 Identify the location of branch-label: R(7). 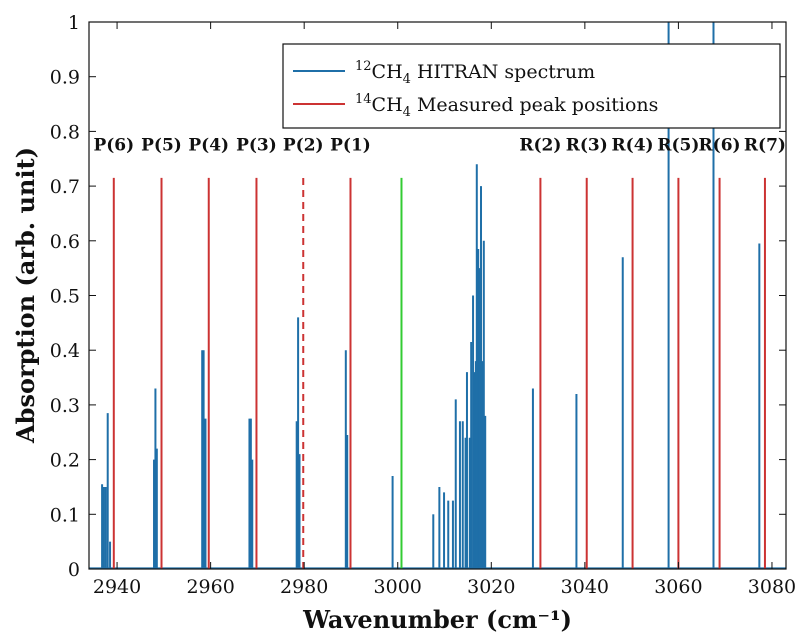
(765, 146).